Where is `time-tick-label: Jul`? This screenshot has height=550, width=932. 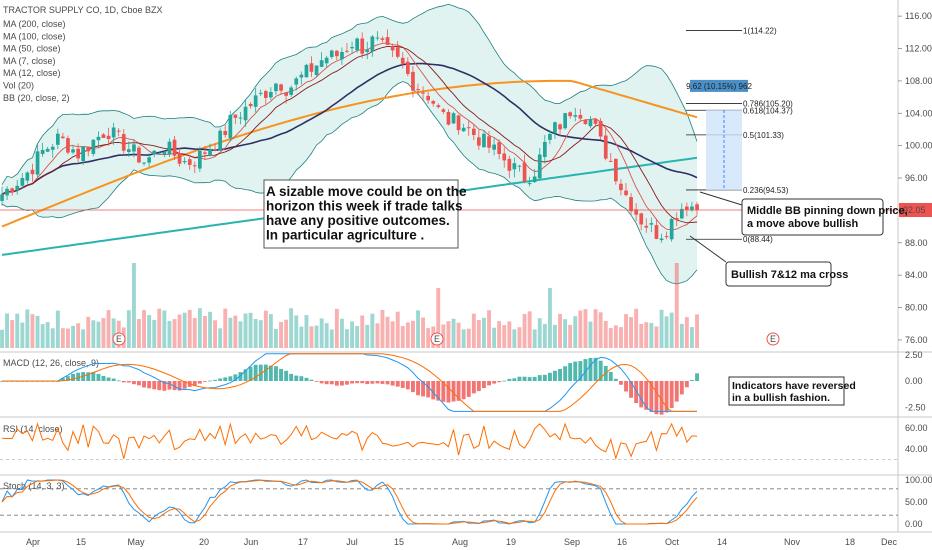 time-tick-label: Jul is located at coordinates (352, 542).